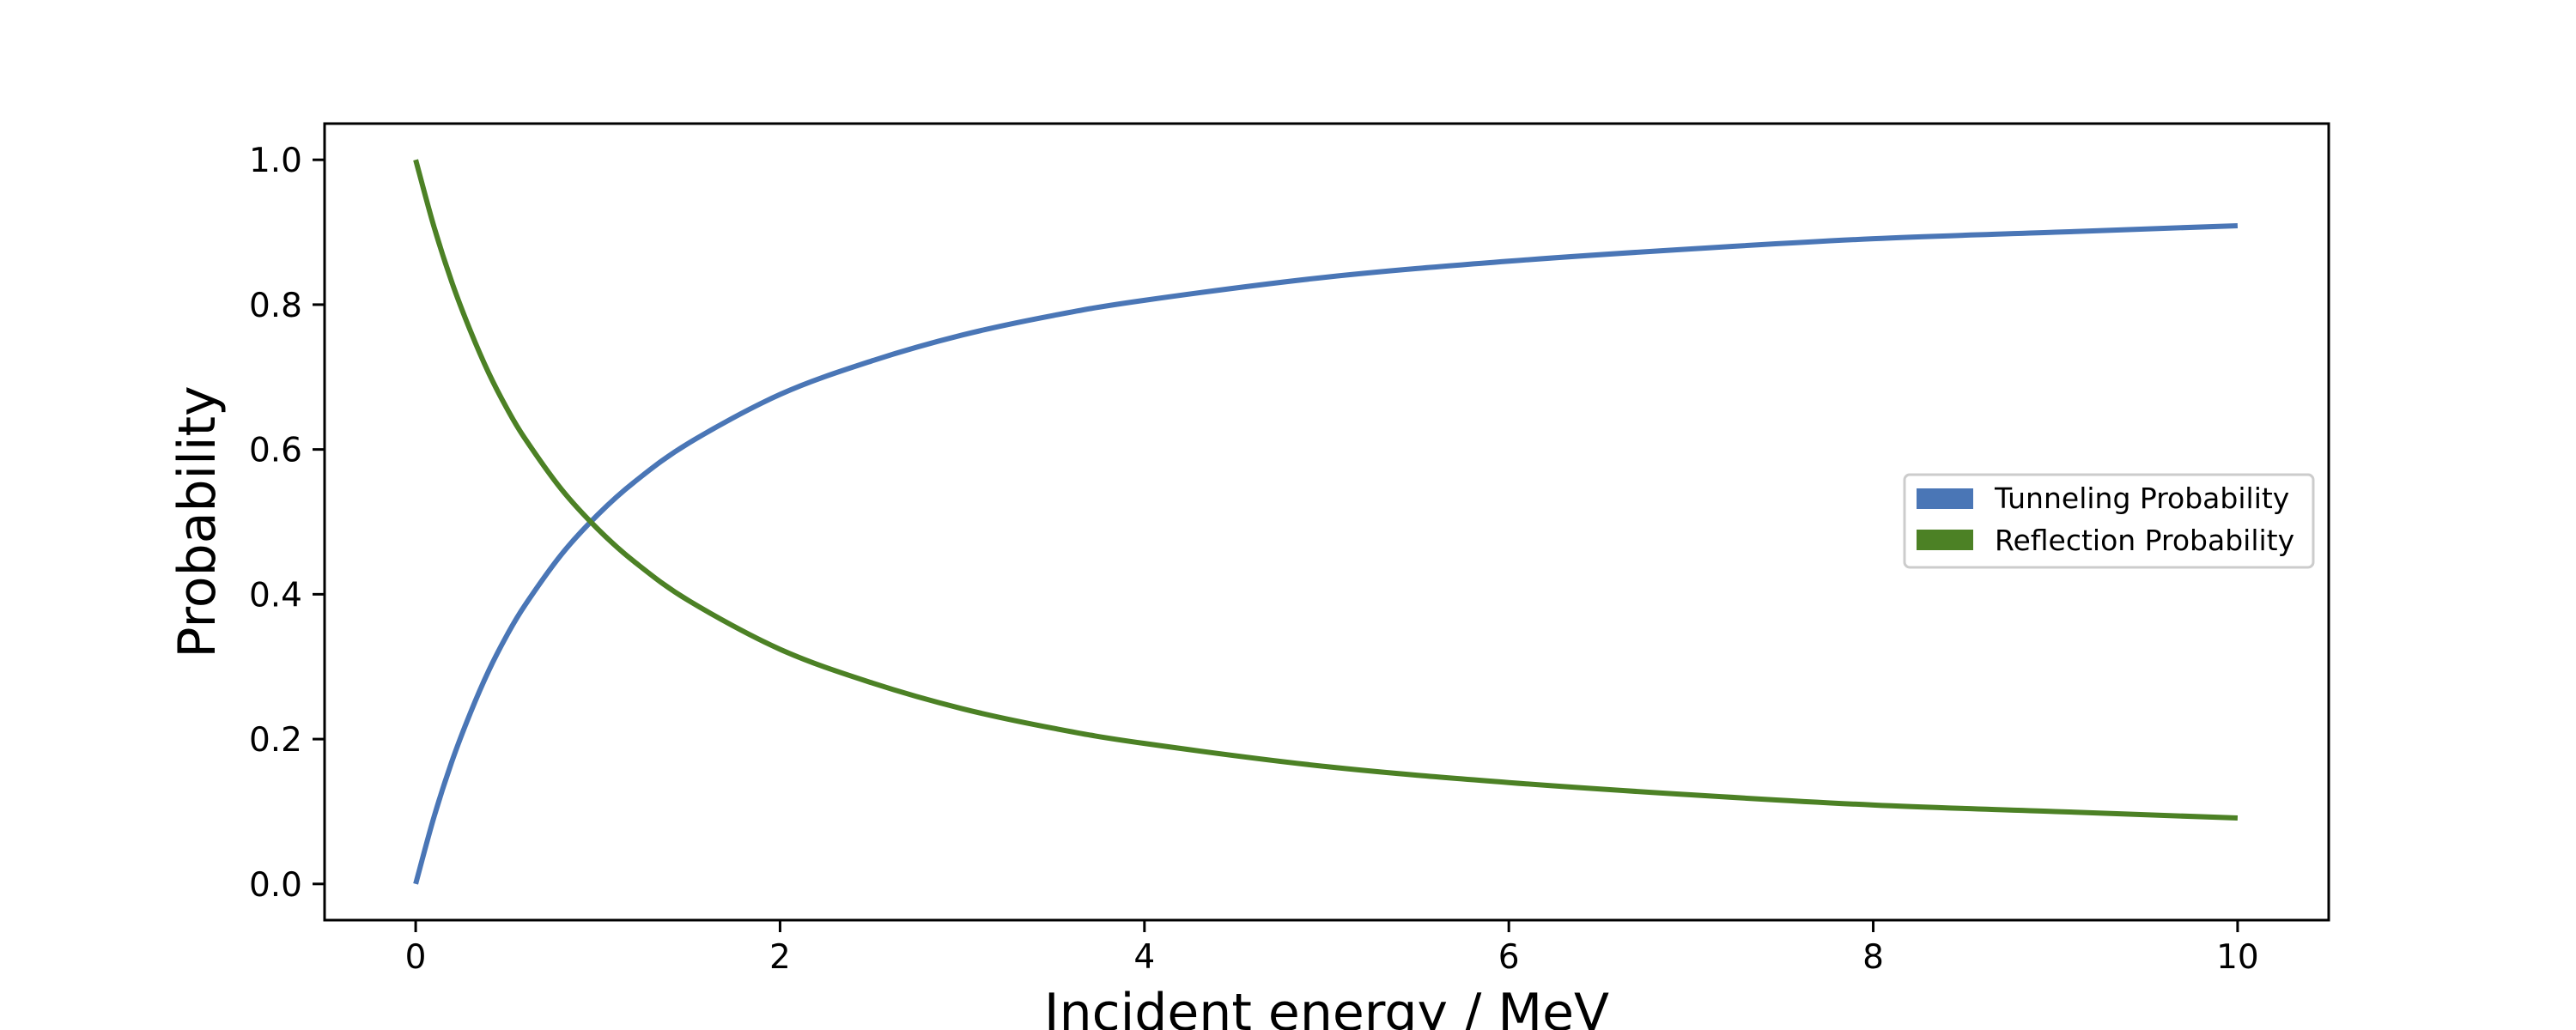 This screenshot has width=2576, height=1030. Describe the element at coordinates (1945, 498) in the screenshot. I see `legend-swatch-tunneling` at that location.